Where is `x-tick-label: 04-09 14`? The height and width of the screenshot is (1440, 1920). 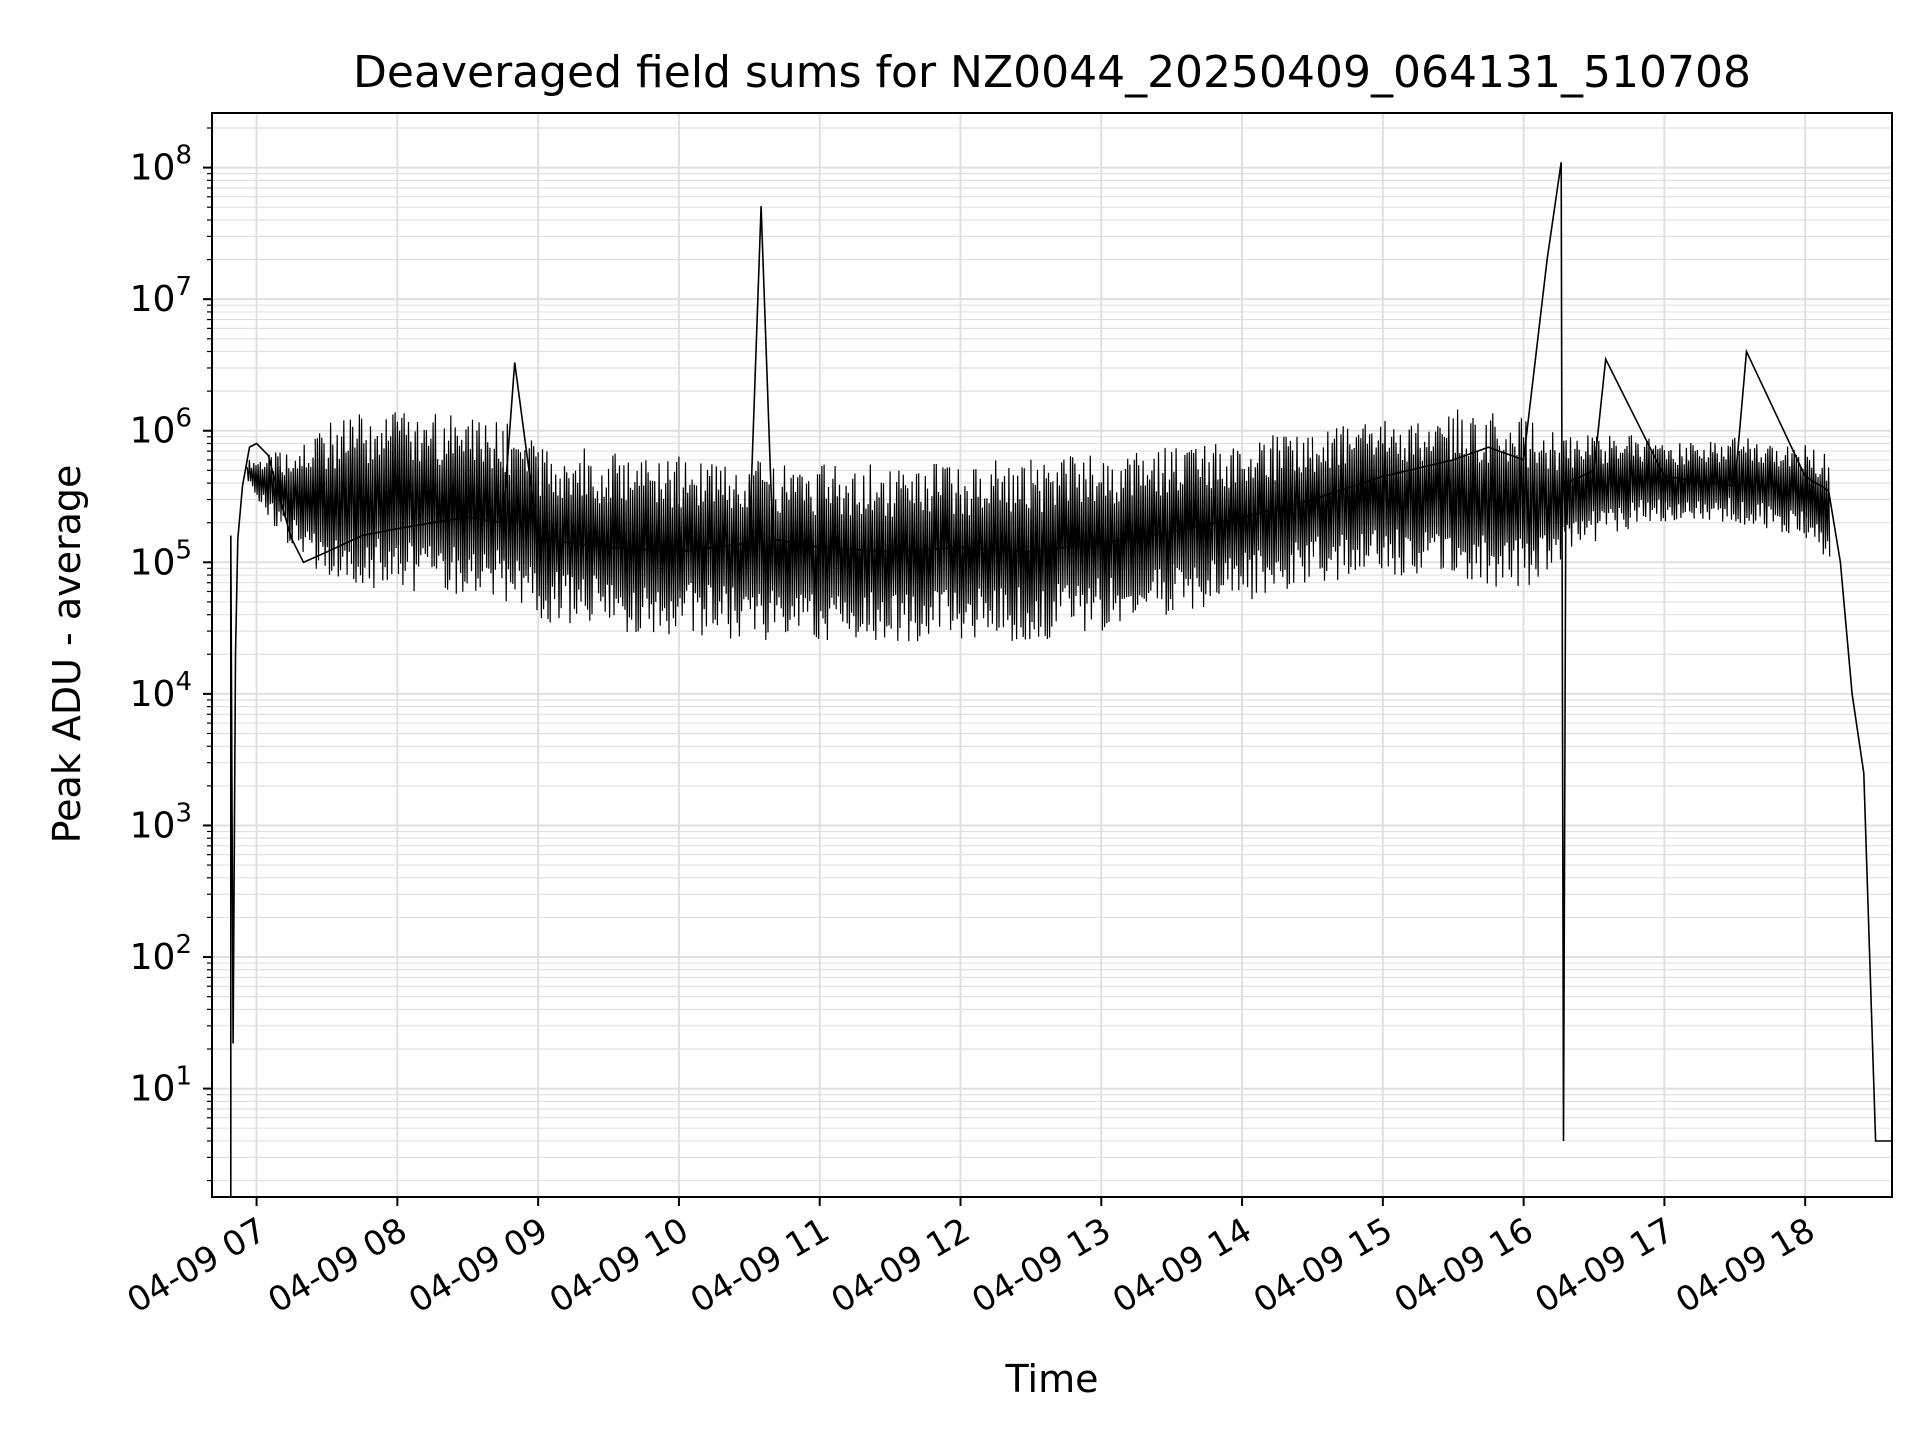
x-tick-label: 04-09 14 is located at coordinates (1182, 1265).